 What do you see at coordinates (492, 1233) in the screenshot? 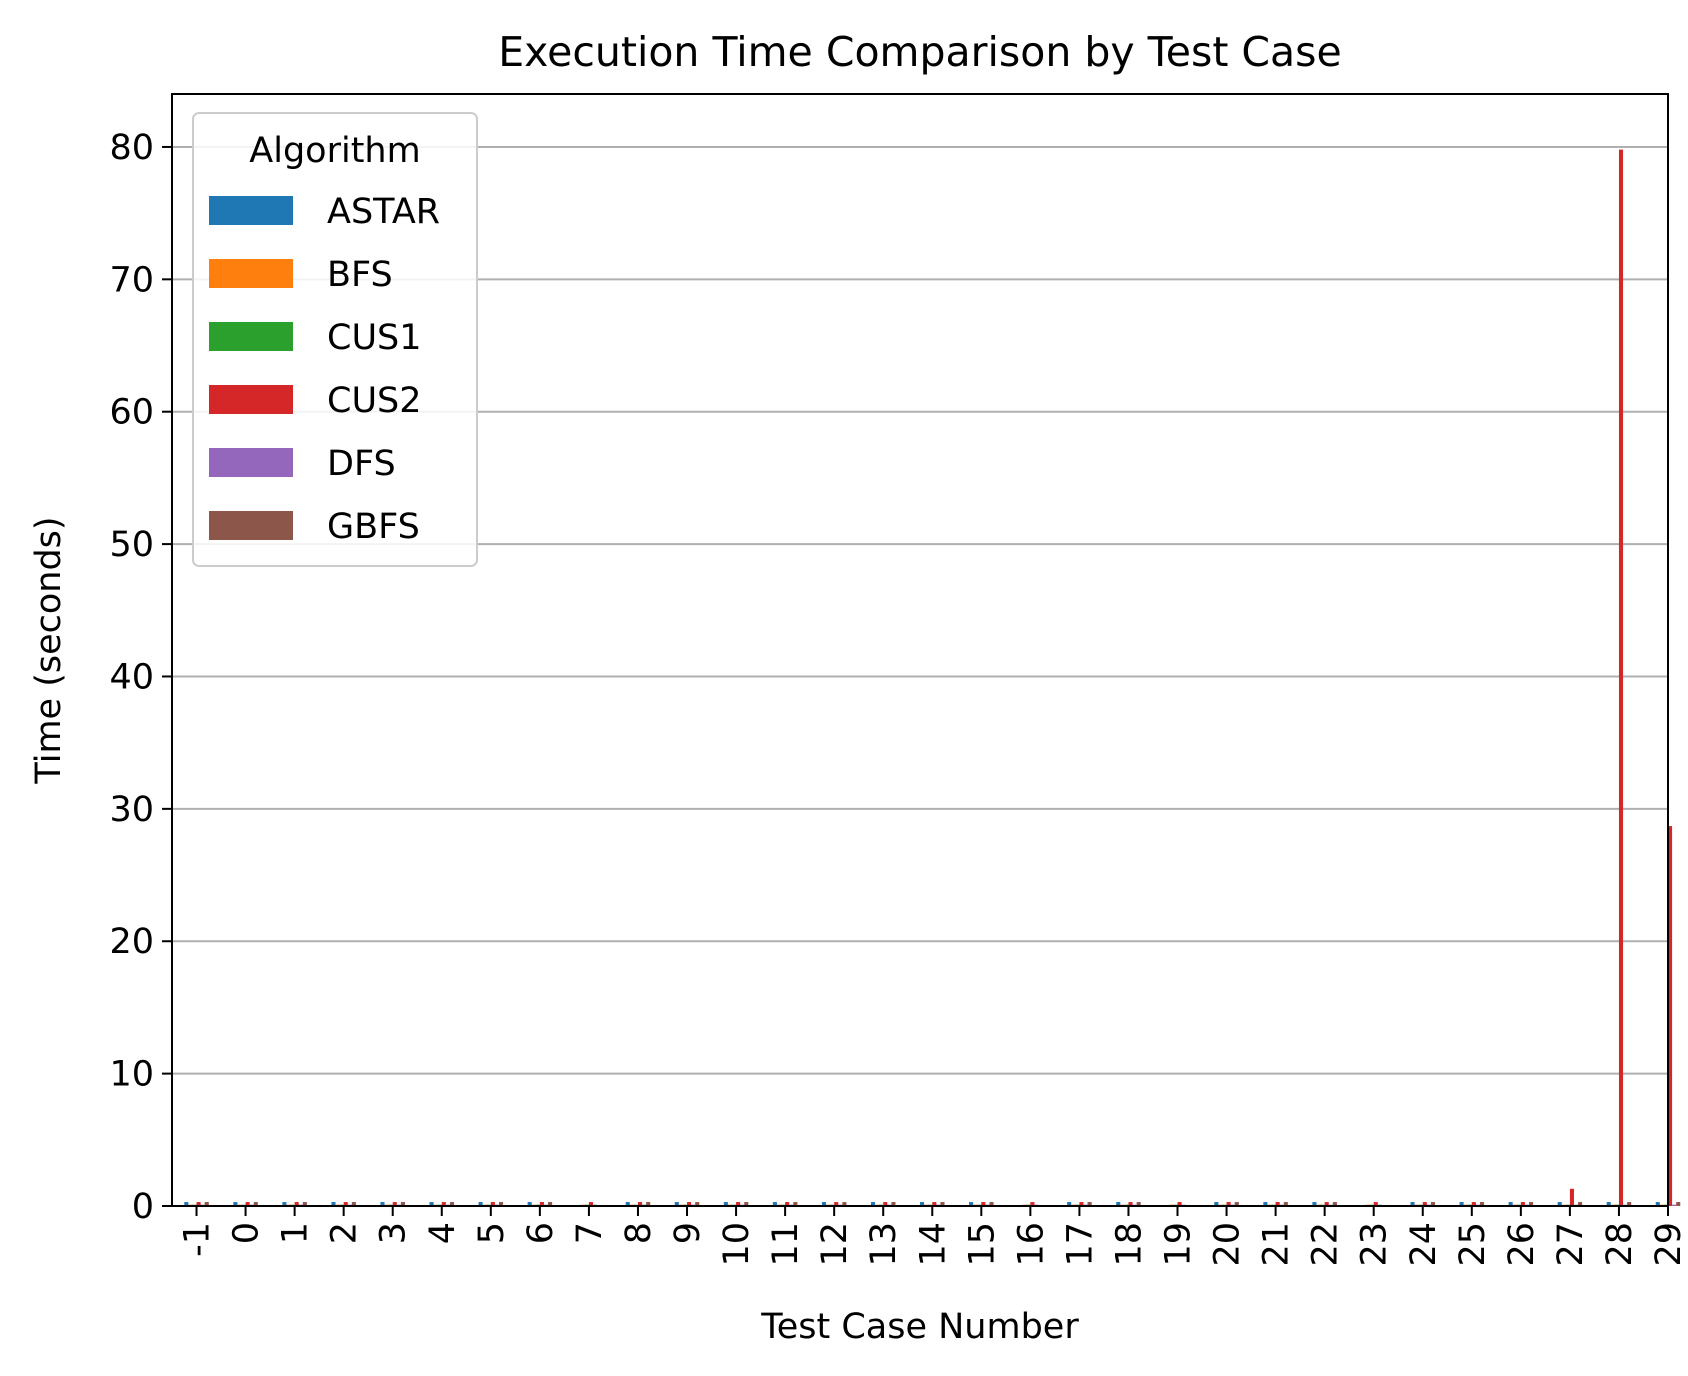
I see `x-tick-label: 5` at bounding box center [492, 1233].